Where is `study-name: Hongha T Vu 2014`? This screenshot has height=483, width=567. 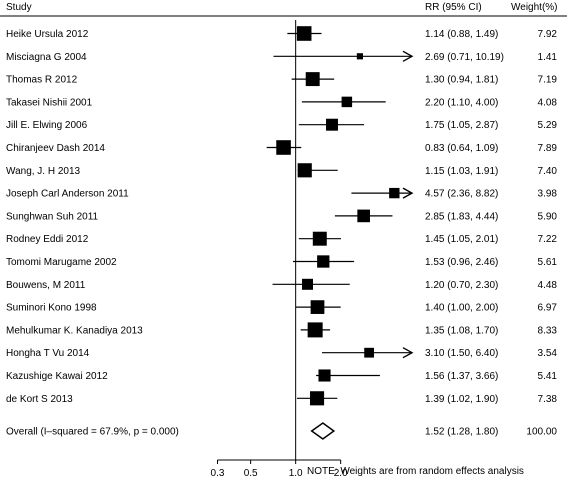 study-name: Hongha T Vu 2014 is located at coordinates (48, 353).